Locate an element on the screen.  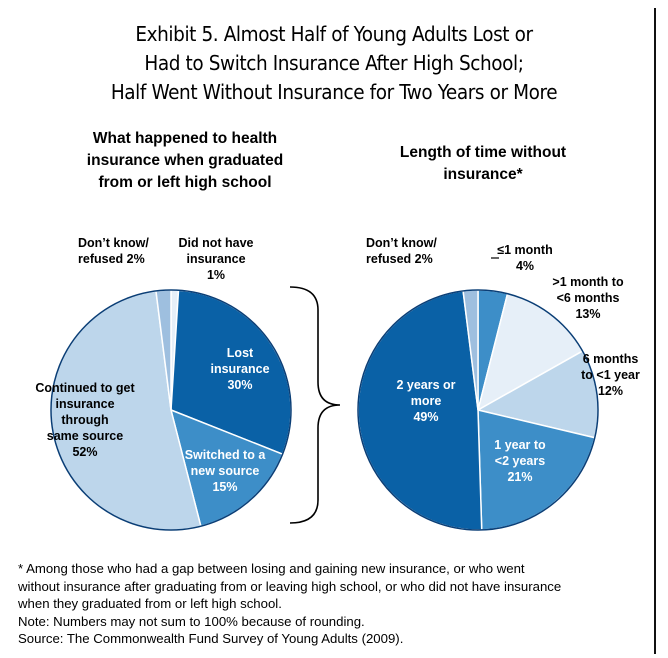
connecting-brace is located at coordinates (315, 405).